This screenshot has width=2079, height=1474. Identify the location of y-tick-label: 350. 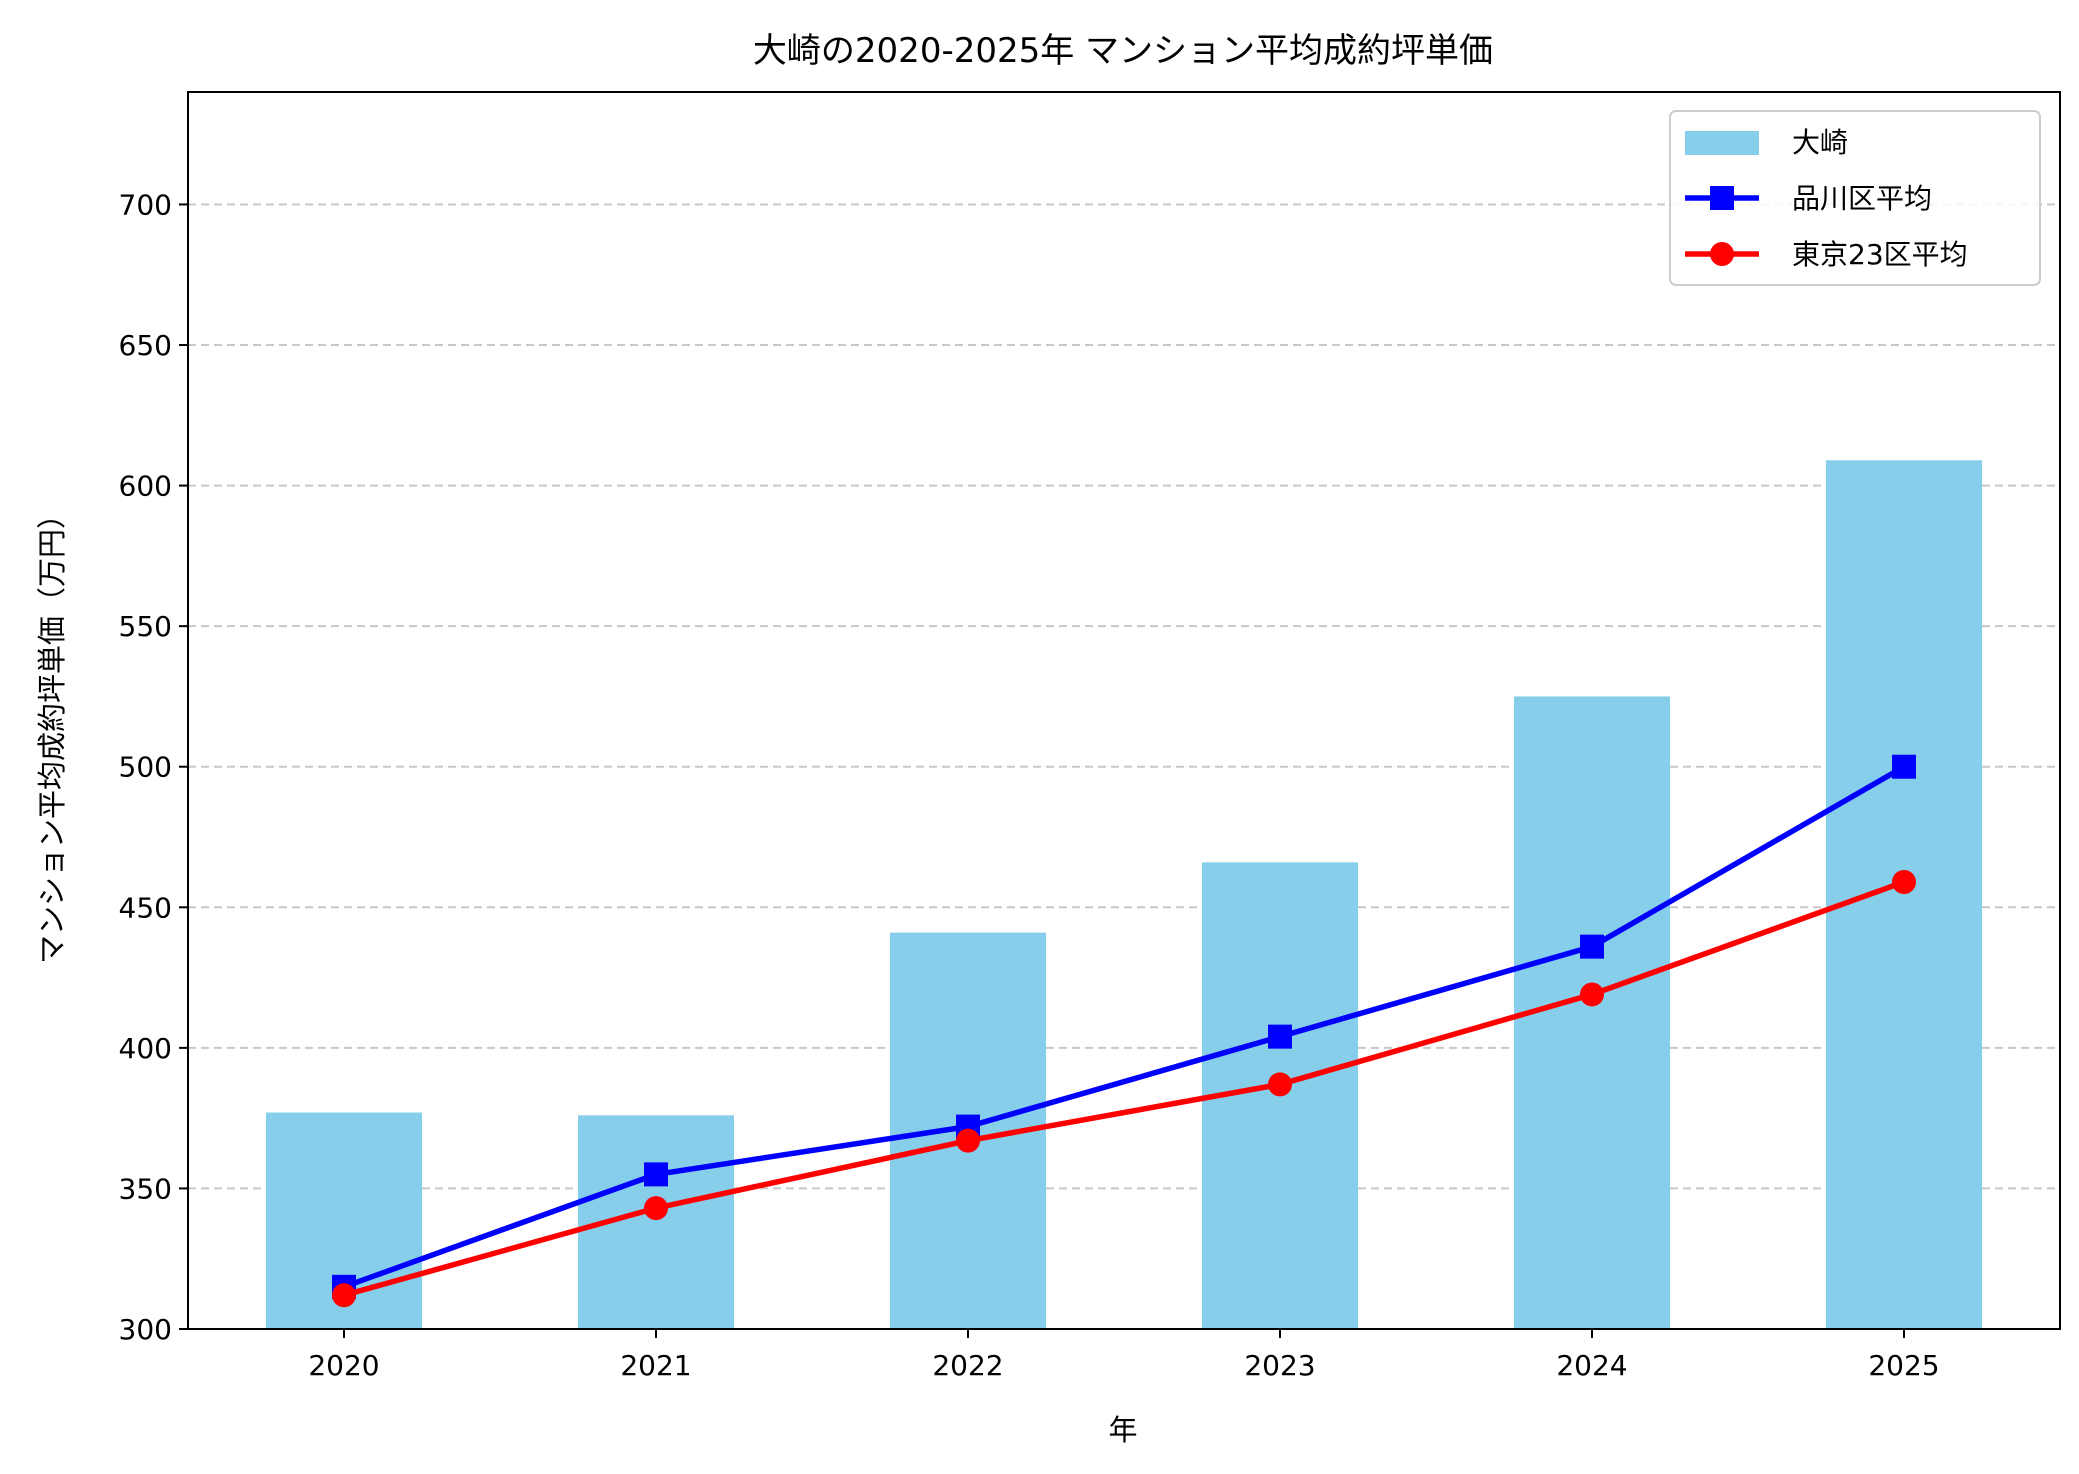
(145, 1188).